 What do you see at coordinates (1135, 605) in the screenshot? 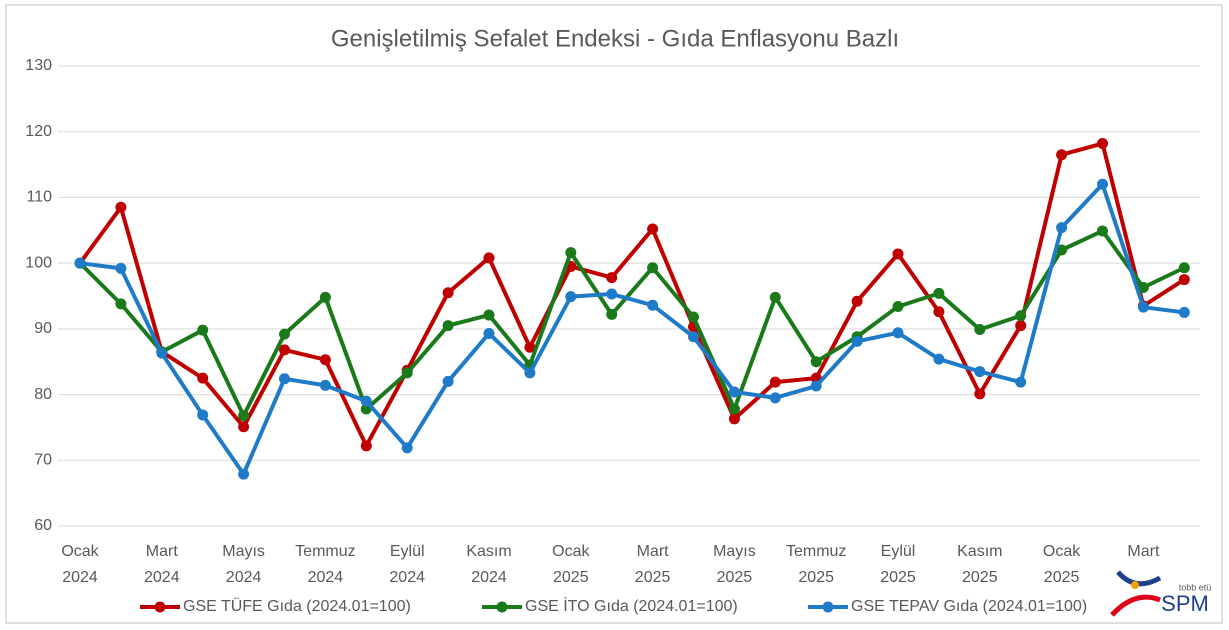
I see `logo-swoosh` at bounding box center [1135, 605].